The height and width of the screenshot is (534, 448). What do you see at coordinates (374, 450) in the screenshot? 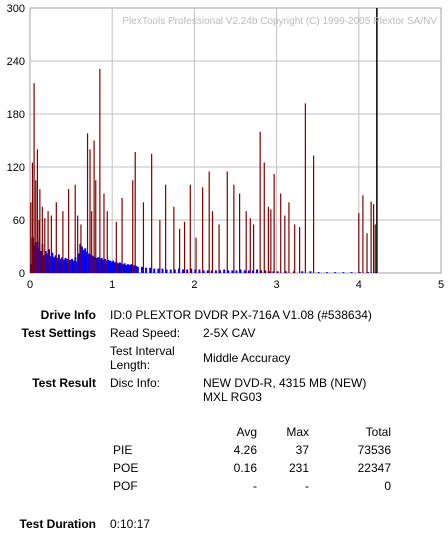
I see `stats-total: 73536` at bounding box center [374, 450].